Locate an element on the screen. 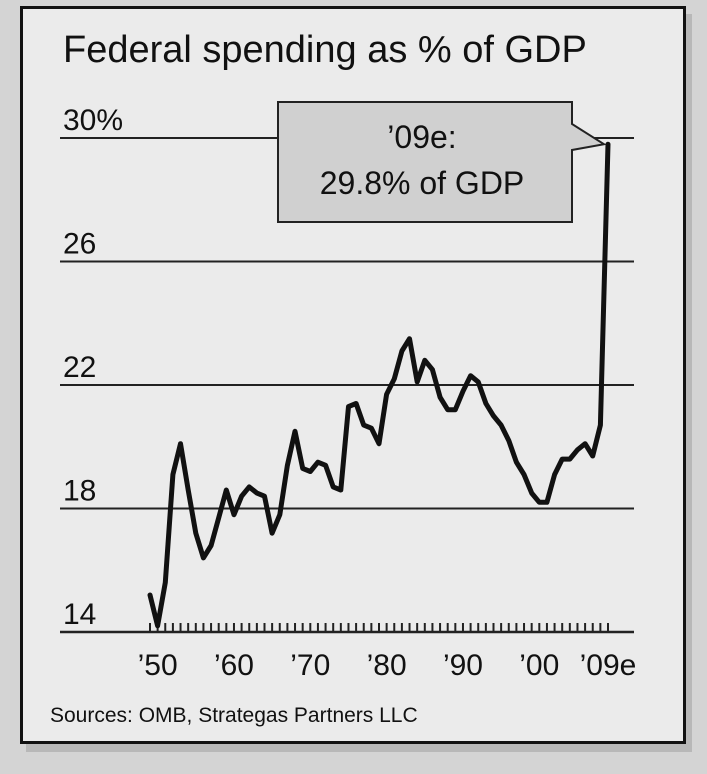 This screenshot has height=774, width=707. x-tick-label: ’80 is located at coordinates (387, 665).